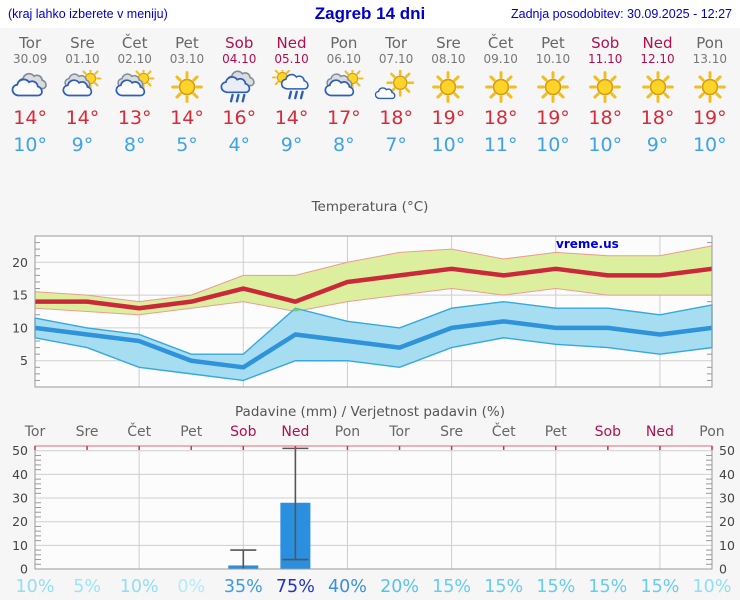  What do you see at coordinates (20, 262) in the screenshot?
I see `y-axis-label: 20` at bounding box center [20, 262].